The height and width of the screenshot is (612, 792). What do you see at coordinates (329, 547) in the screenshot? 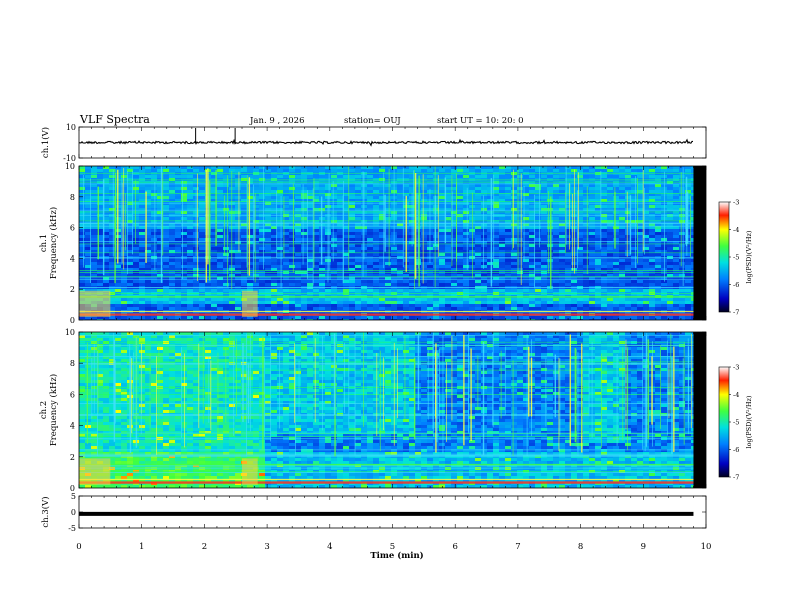
I see `x-tick-label: 4` at bounding box center [329, 547].